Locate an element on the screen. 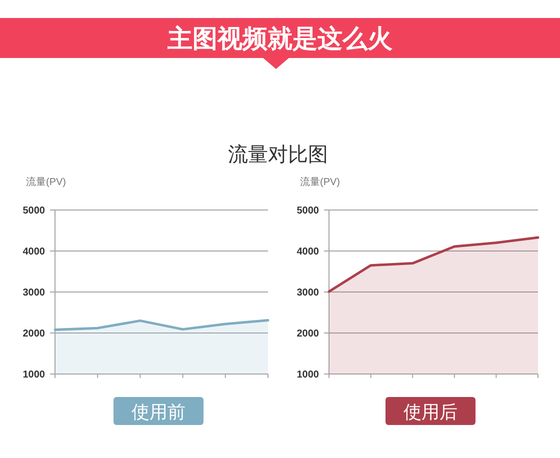 The image size is (560, 458). chart-subtitle: 流量对比图 is located at coordinates (278, 155).